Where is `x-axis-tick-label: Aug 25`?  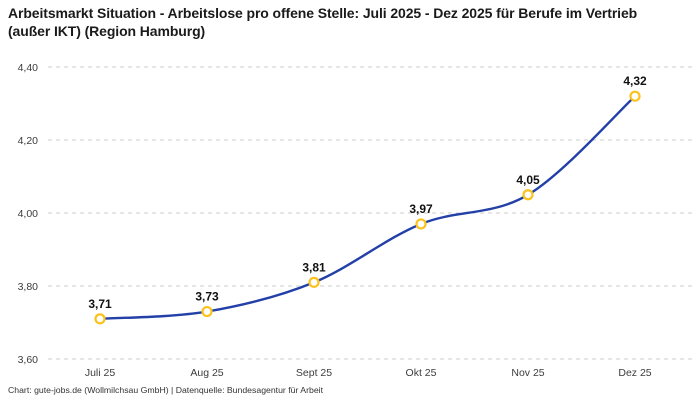 x-axis-tick-label: Aug 25 is located at coordinates (206, 373).